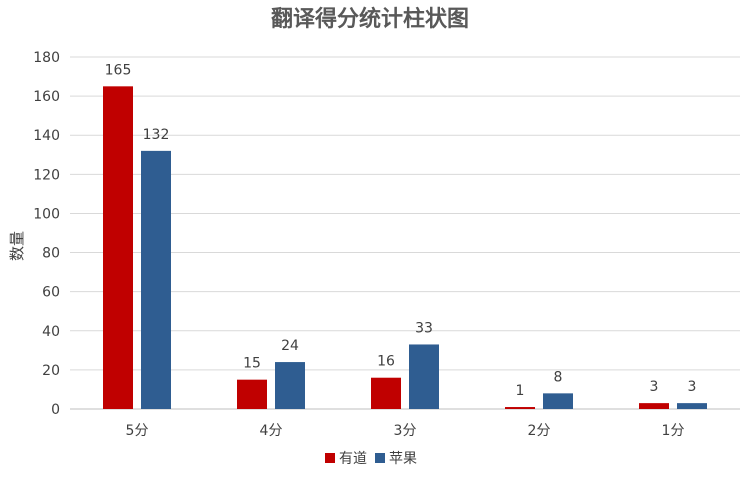 The height and width of the screenshot is (487, 740). I want to click on x-tick-label: 2分, so click(539, 431).